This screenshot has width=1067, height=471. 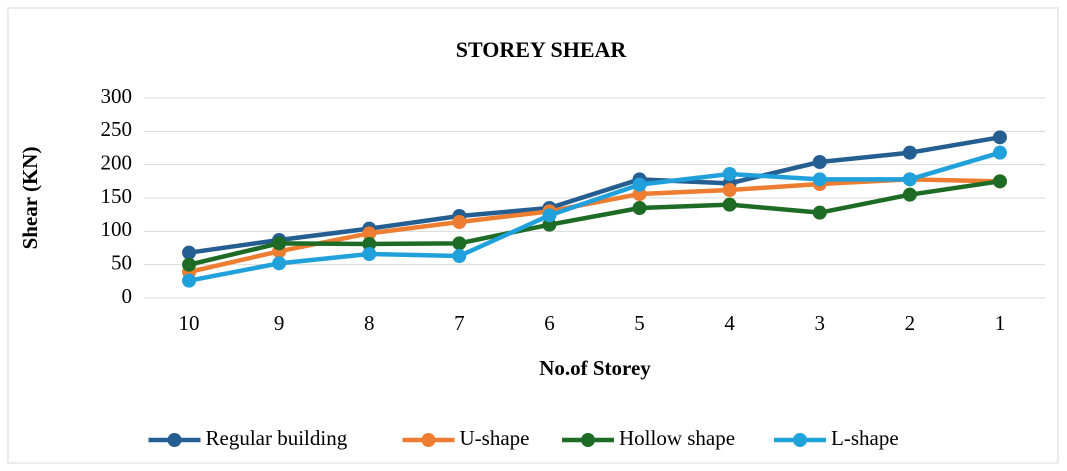 What do you see at coordinates (127, 296) in the screenshot?
I see `y-tick-label: 0` at bounding box center [127, 296].